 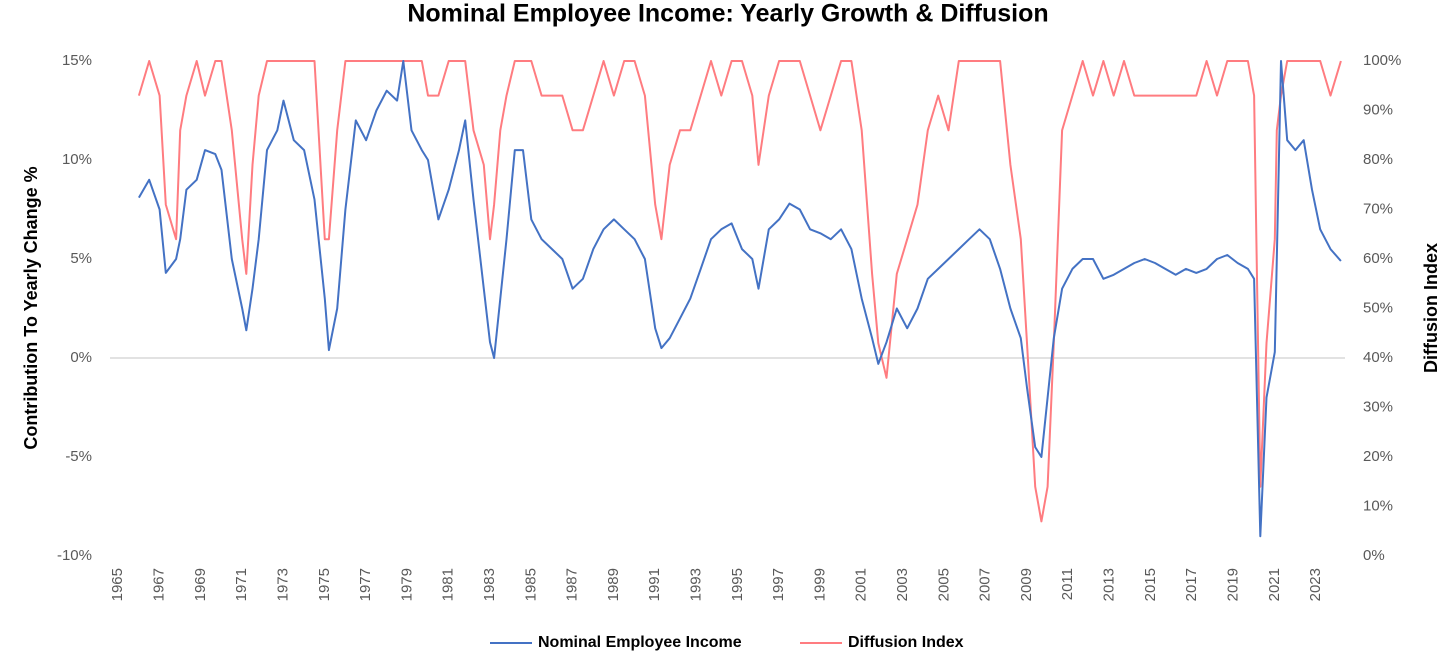 What do you see at coordinates (572, 584) in the screenshot?
I see `x-tick-label: 1987` at bounding box center [572, 584].